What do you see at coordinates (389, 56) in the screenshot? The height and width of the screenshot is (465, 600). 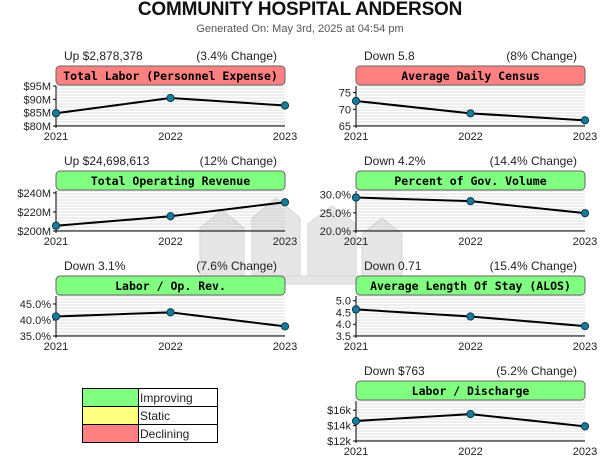 I see `change-summary: Down 5.8` at bounding box center [389, 56].